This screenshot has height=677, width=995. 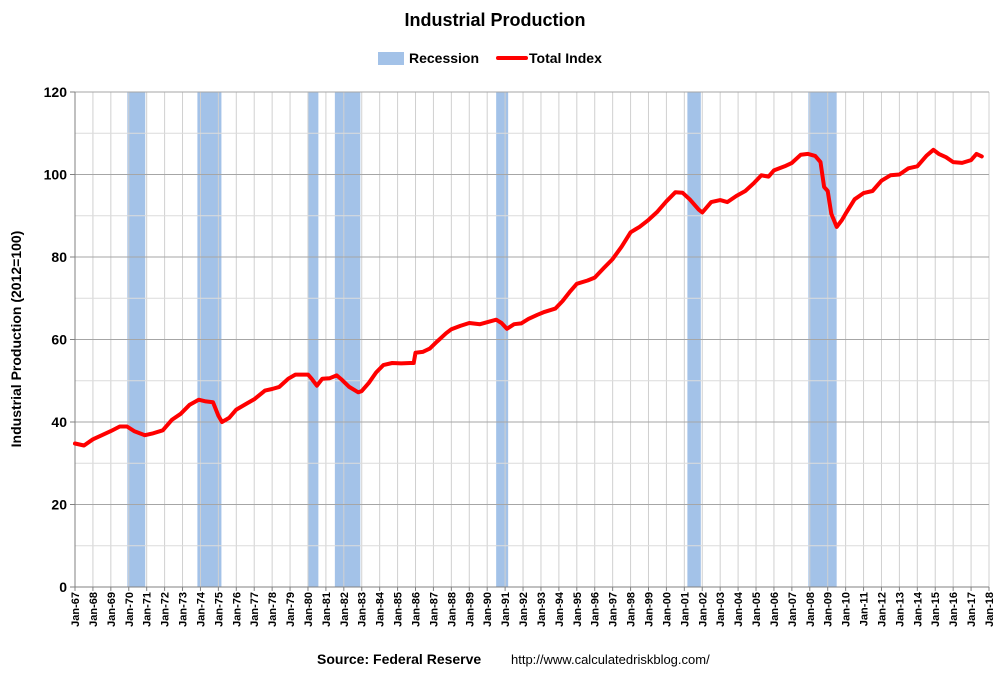 I want to click on x-tick-label: Jan-10, so click(x=847, y=609).